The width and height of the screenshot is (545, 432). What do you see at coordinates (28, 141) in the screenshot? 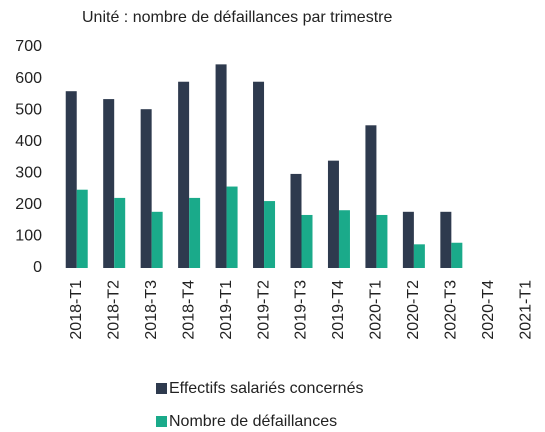
I see `y-tick-label: 400` at bounding box center [28, 141].